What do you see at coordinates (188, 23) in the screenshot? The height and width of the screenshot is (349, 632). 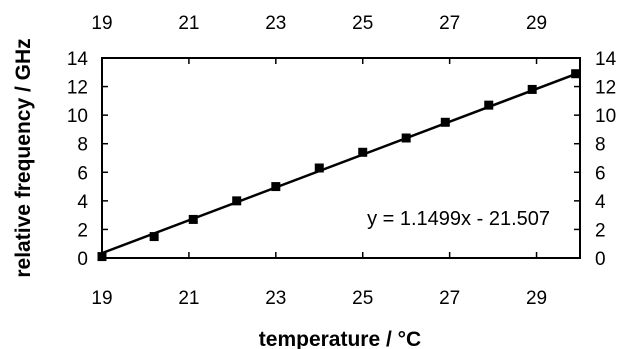 I see `x-tick-label-top: 21` at bounding box center [188, 23].